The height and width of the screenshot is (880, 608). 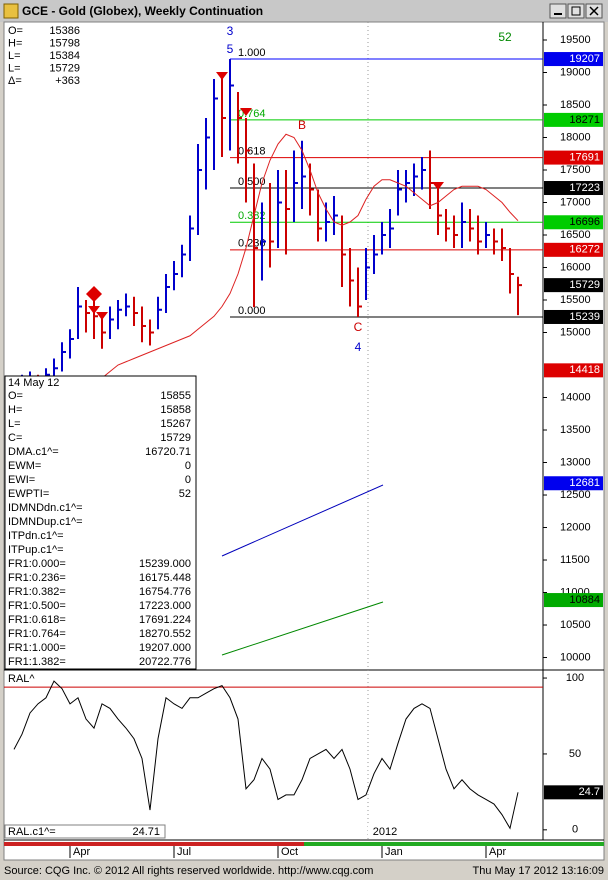 I want to click on wave-count: 52, so click(x=505, y=37).